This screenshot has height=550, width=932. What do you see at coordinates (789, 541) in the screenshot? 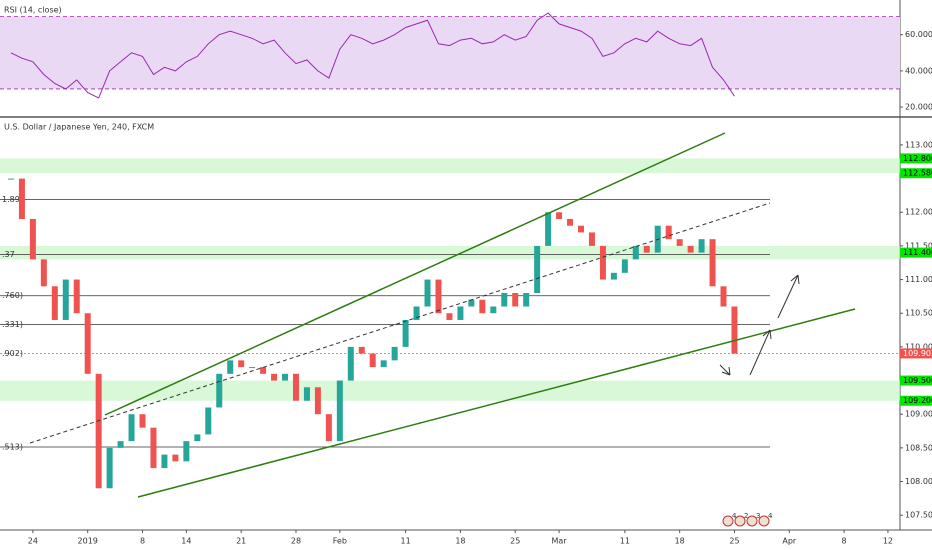
I see `x-tick-label: Apr` at bounding box center [789, 541].